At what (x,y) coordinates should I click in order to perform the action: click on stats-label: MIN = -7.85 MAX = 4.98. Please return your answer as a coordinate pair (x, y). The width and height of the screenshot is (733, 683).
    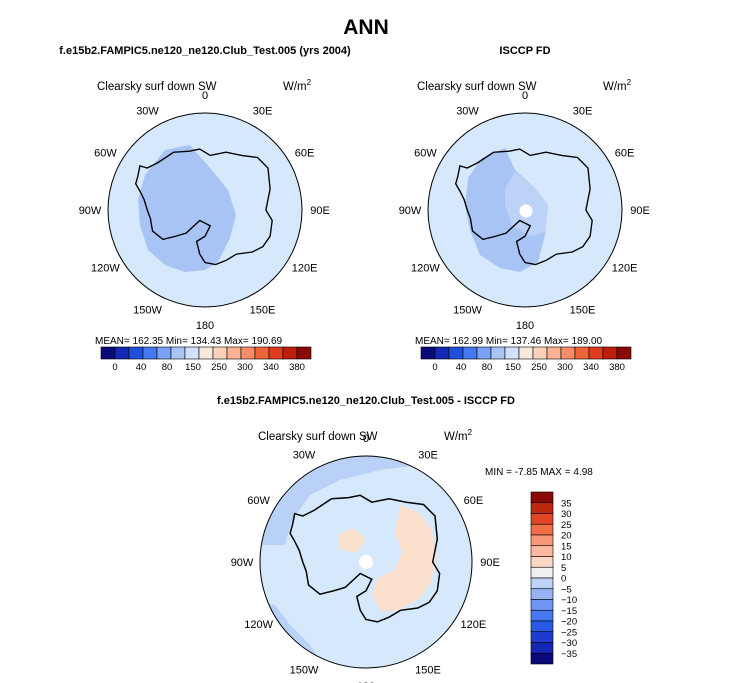
    Looking at the image, I should click on (539, 472).